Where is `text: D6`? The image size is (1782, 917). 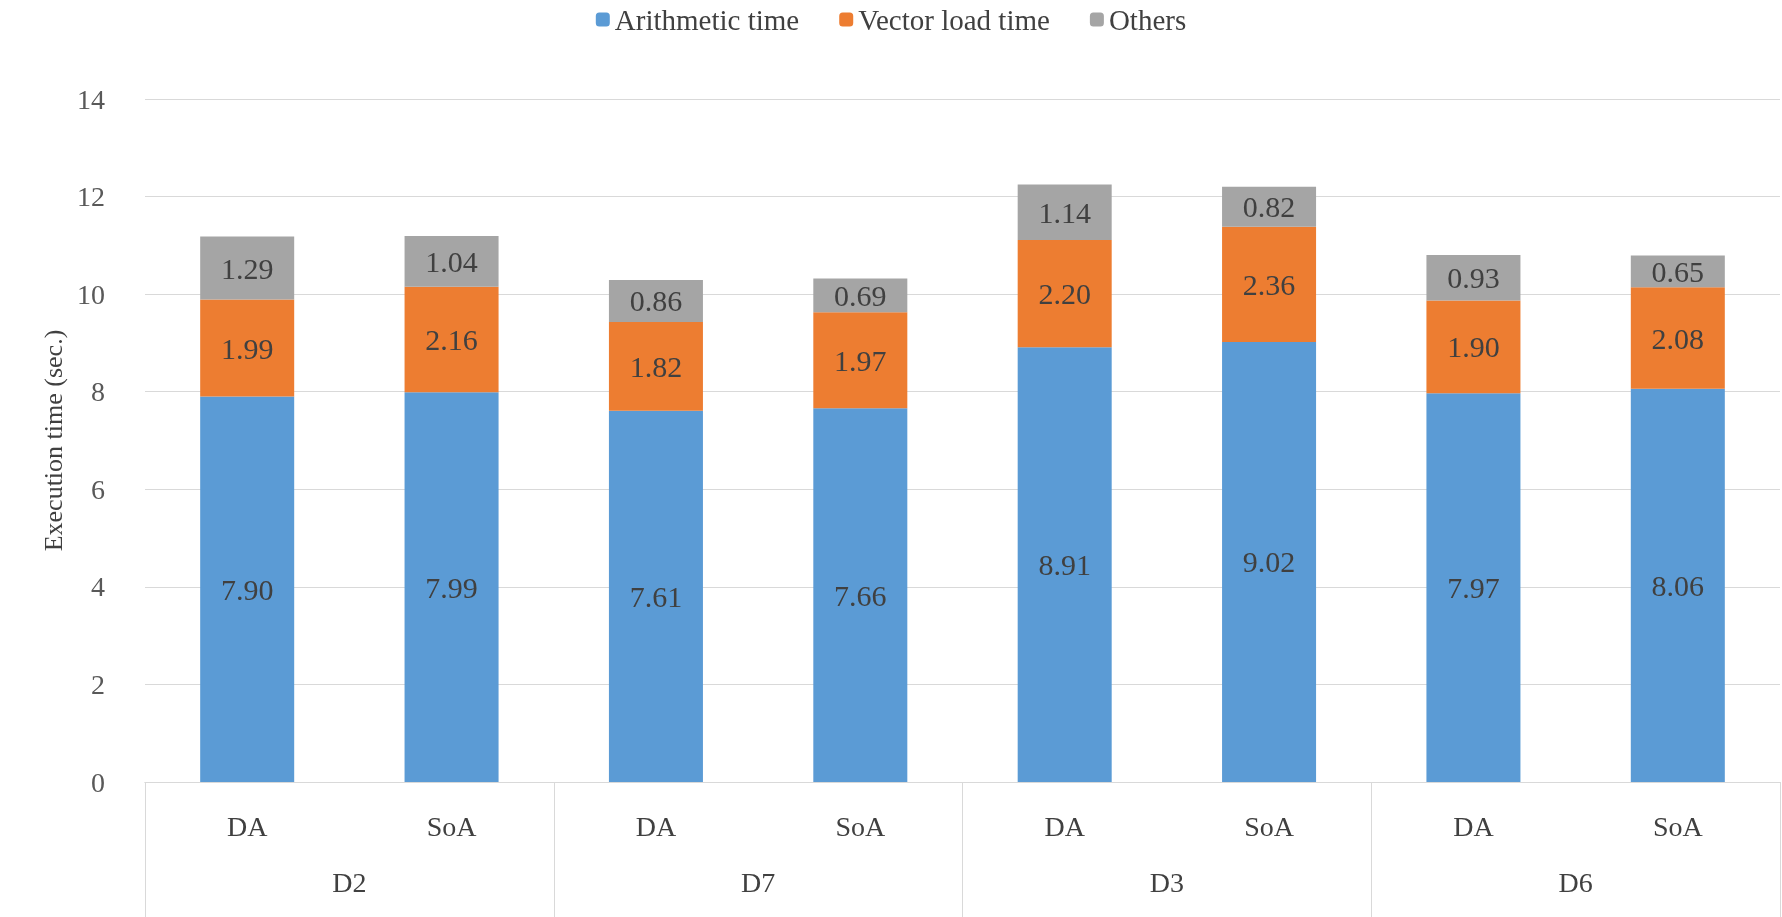 text: D6 is located at coordinates (1575, 882).